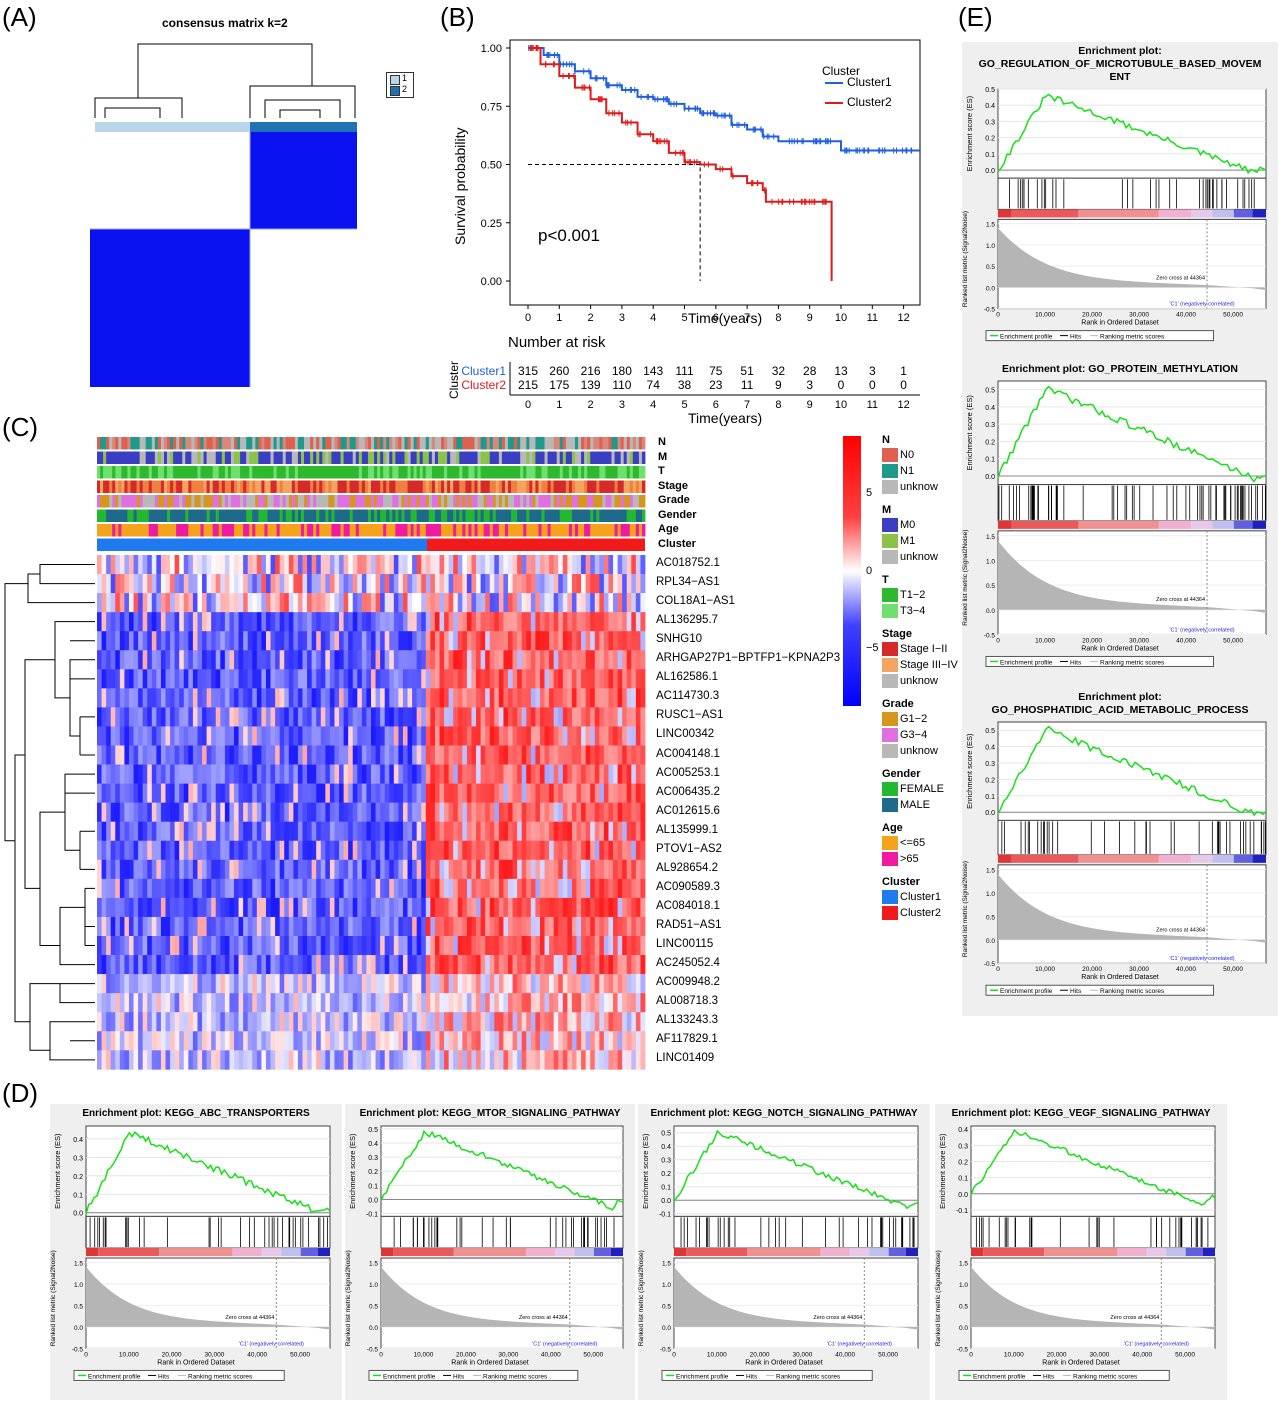  Describe the element at coordinates (1132, 133) in the screenshot. I see `es-plot-frame` at that location.